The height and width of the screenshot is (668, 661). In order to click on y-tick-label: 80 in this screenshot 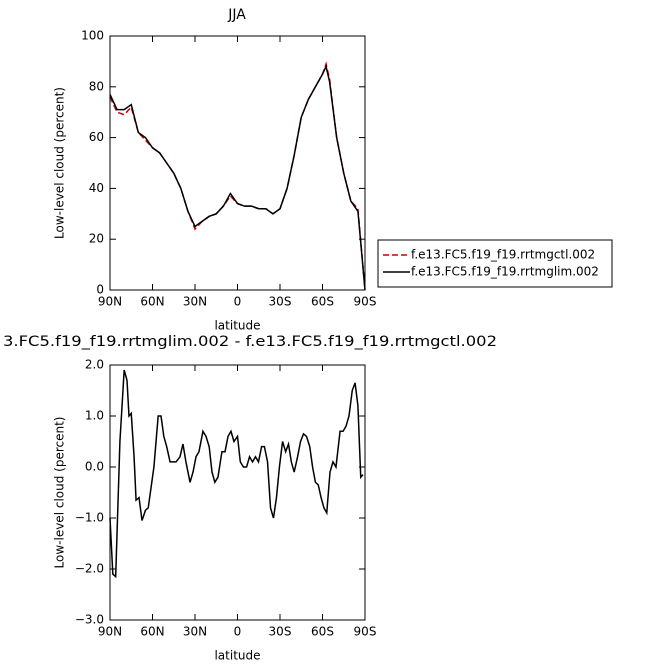, I will do `click(96, 86)`.